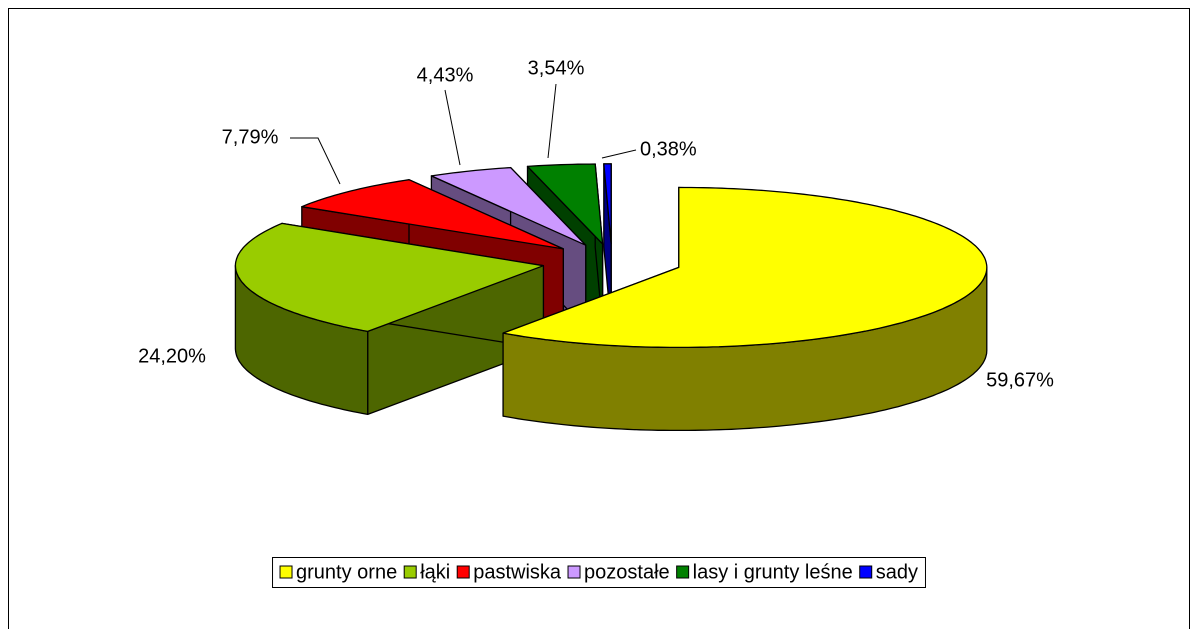 The width and height of the screenshot is (1198, 629). I want to click on legend-label: lasy i grunty leśne, so click(773, 572).